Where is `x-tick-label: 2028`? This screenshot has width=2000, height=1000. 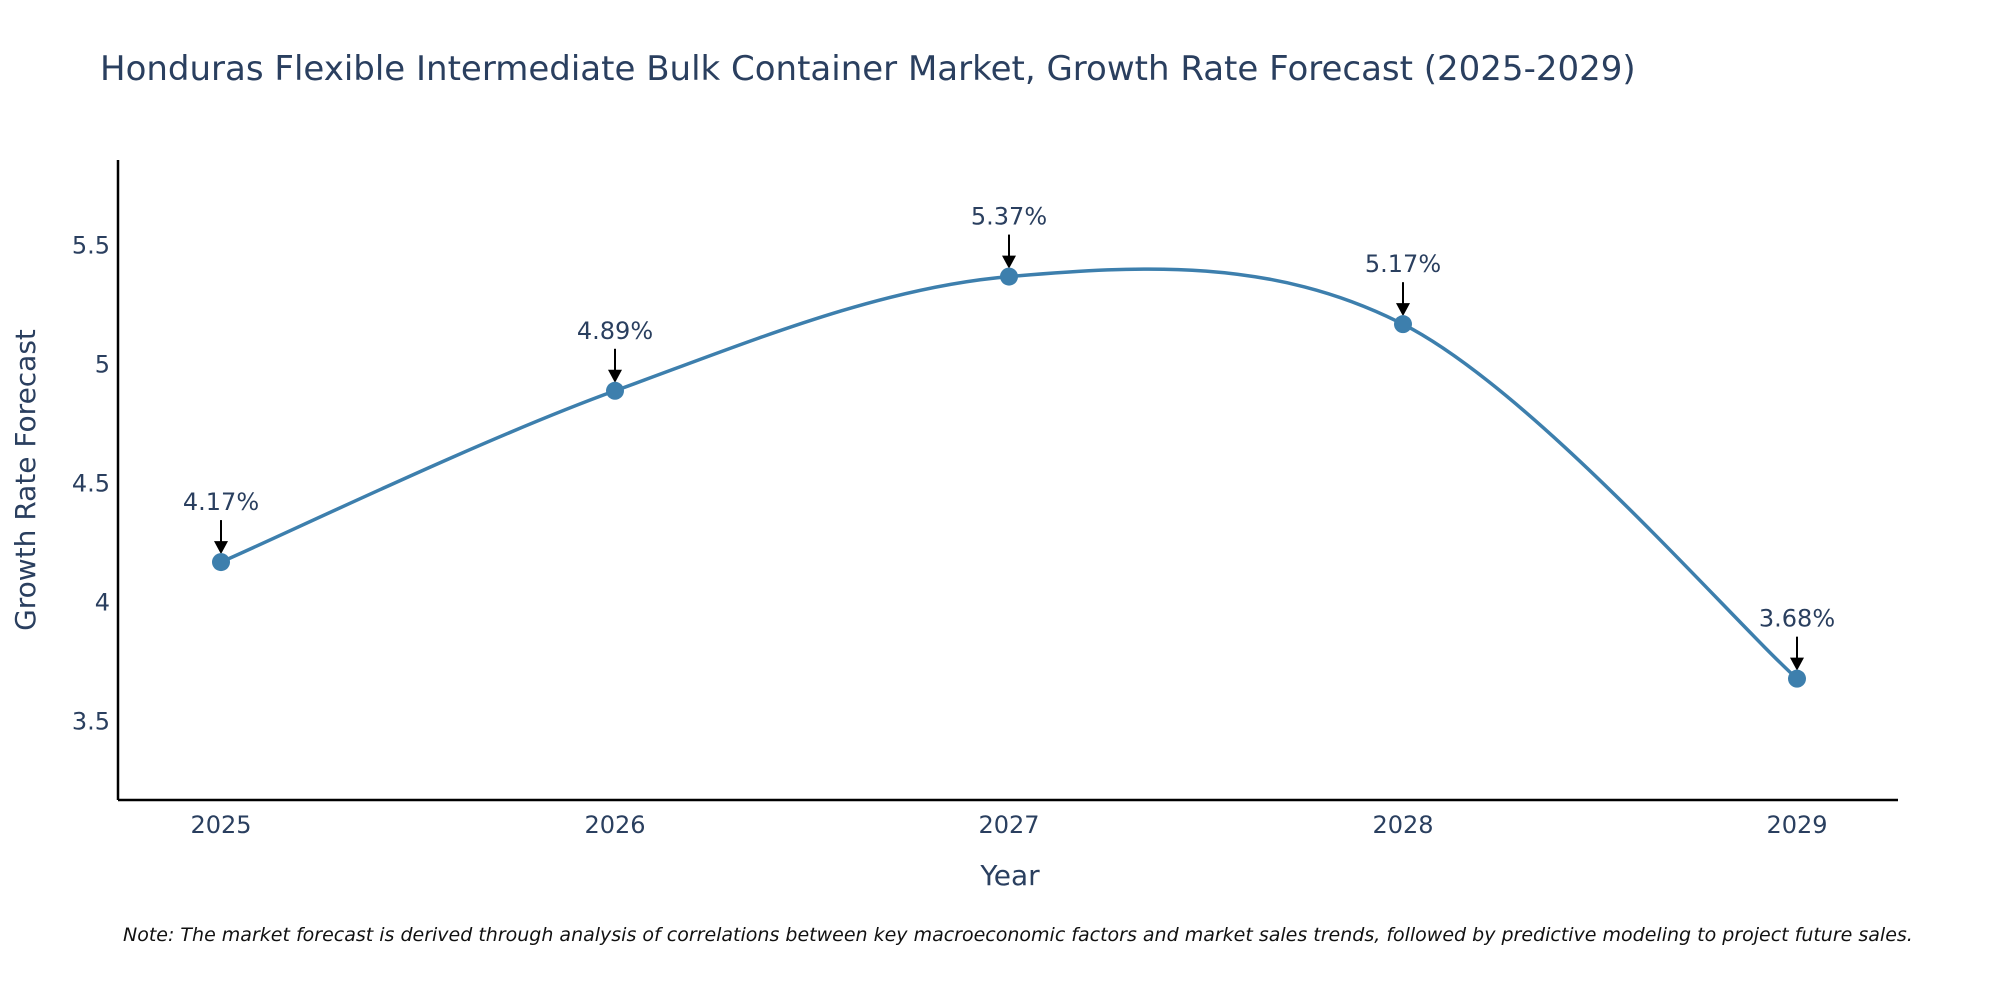
x-tick-label: 2028 is located at coordinates (1402, 825).